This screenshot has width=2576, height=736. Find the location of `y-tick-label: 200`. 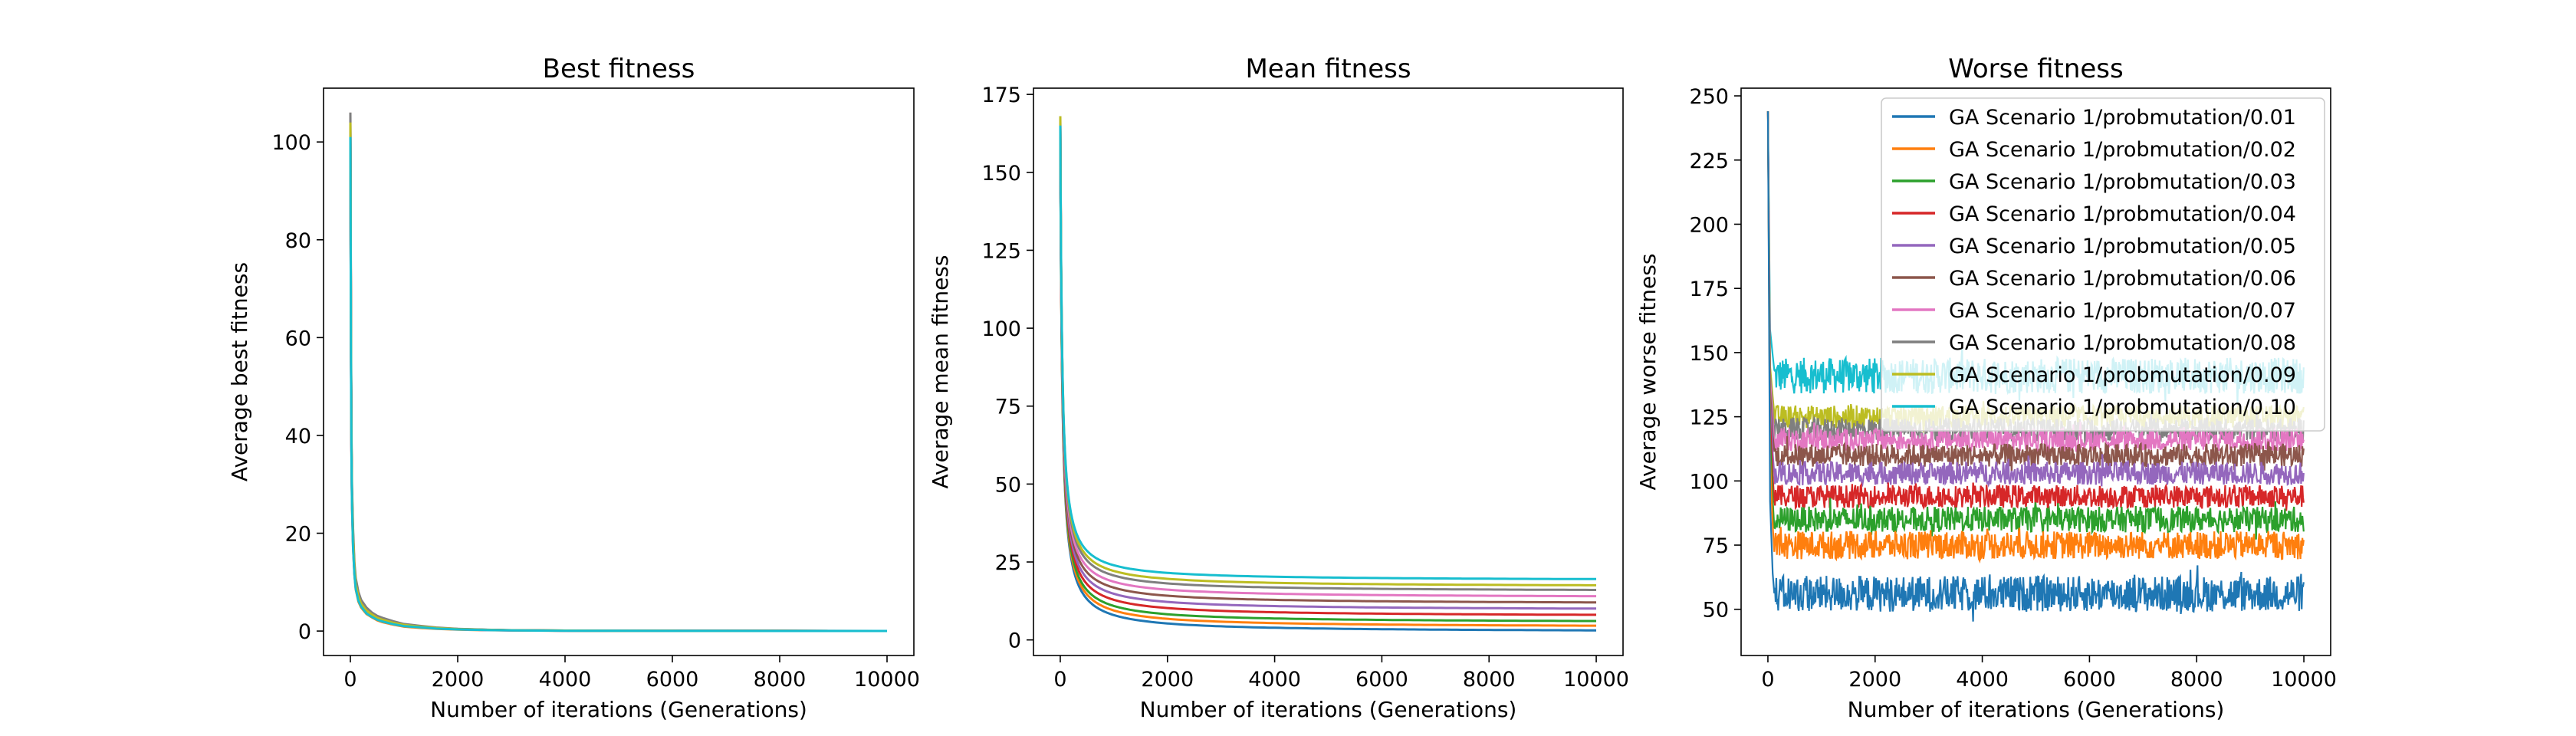

y-tick-label: 200 is located at coordinates (1709, 225).